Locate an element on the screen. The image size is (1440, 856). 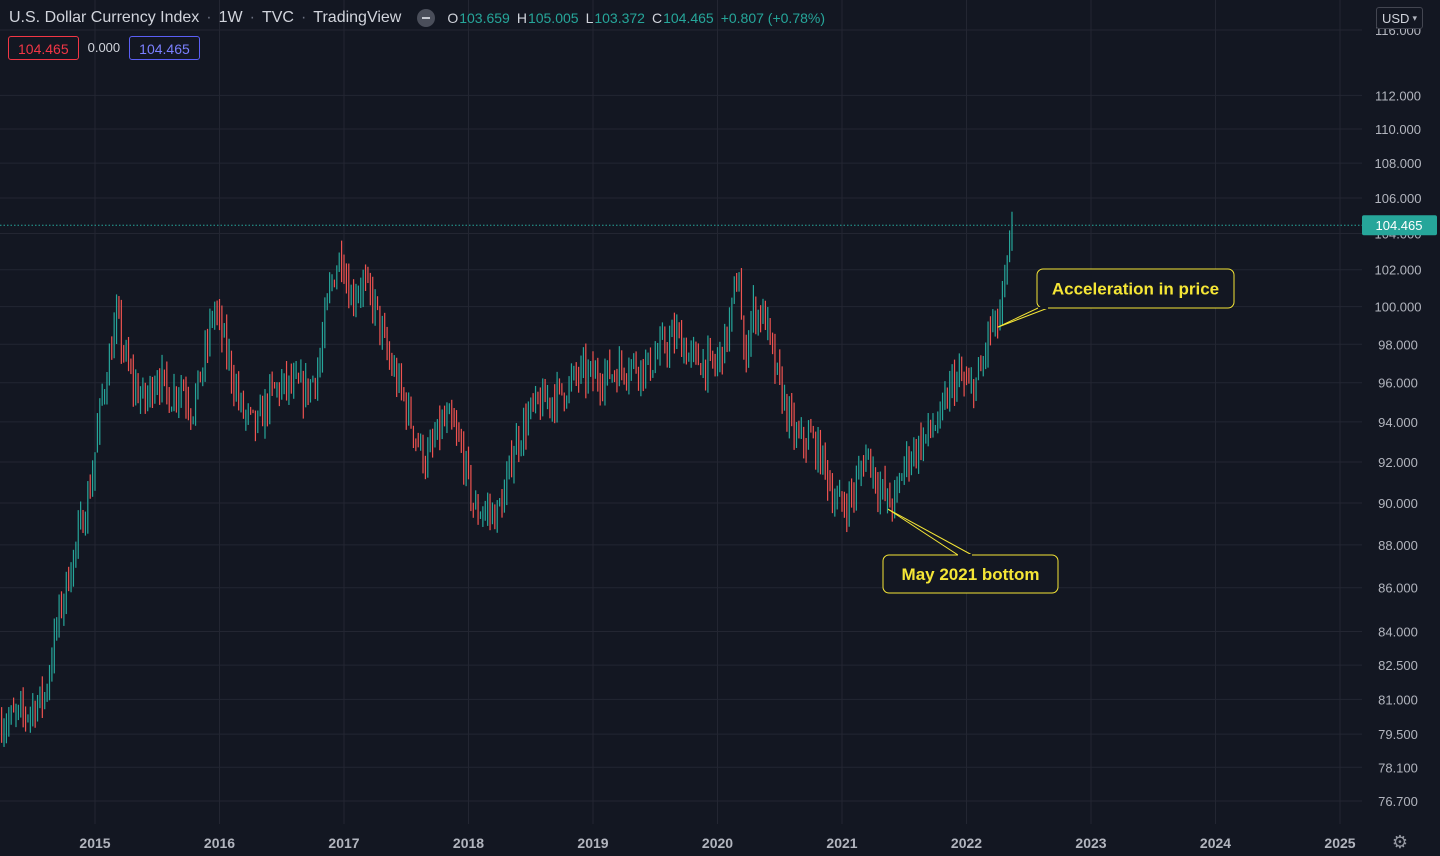
y-tick-label: 98.000 is located at coordinates (1398, 344).